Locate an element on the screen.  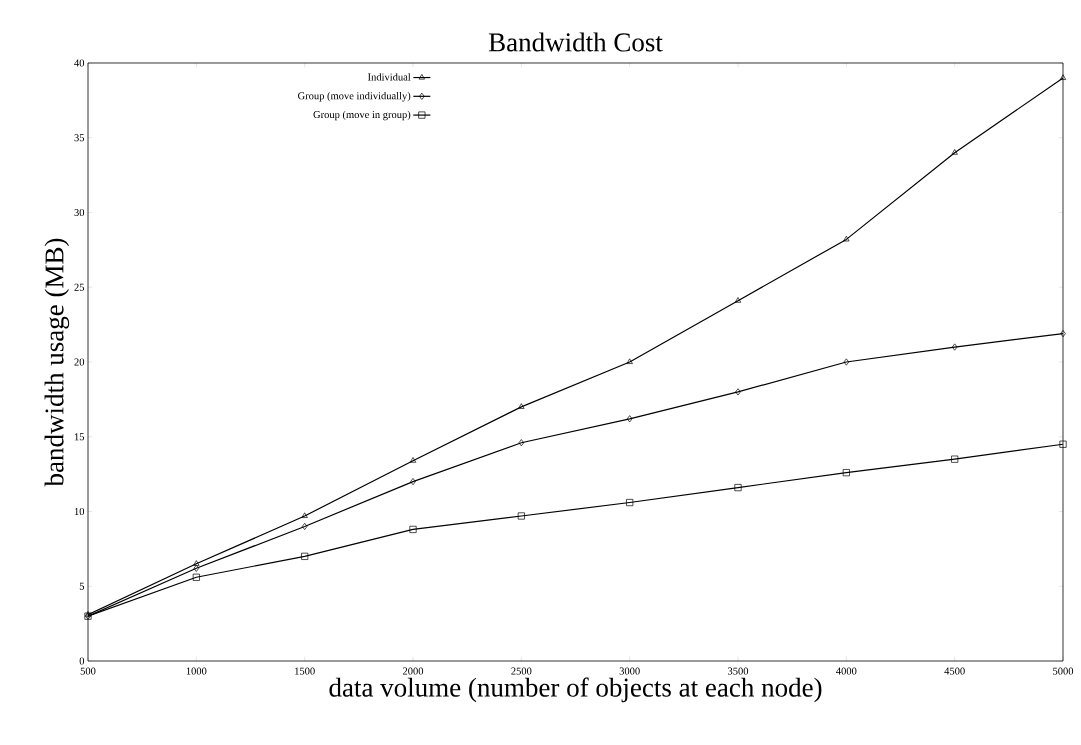
x-tick-label: 2500 is located at coordinates (521, 671).